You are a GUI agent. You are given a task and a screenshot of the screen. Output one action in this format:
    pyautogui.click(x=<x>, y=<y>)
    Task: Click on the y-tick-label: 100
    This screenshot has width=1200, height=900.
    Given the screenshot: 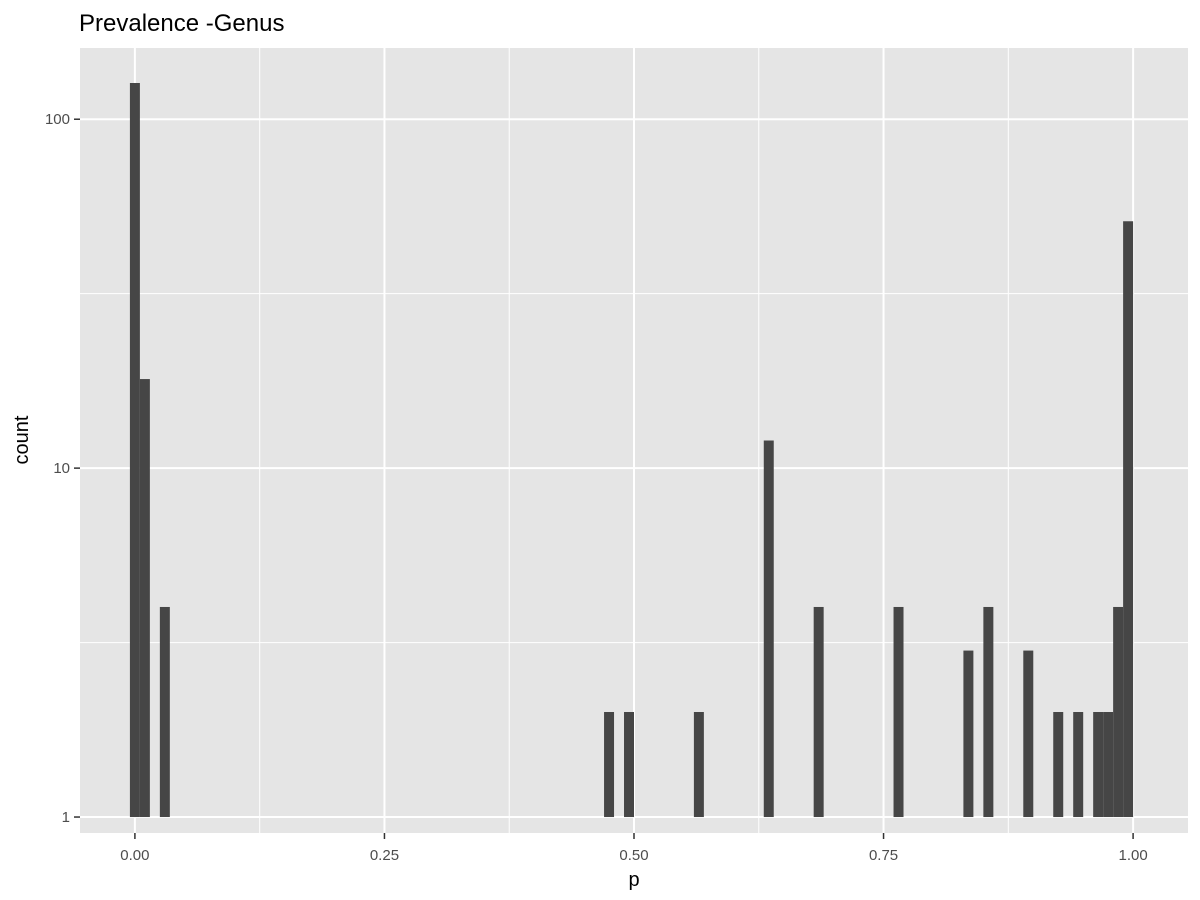 What is the action you would take?
    pyautogui.click(x=57, y=119)
    